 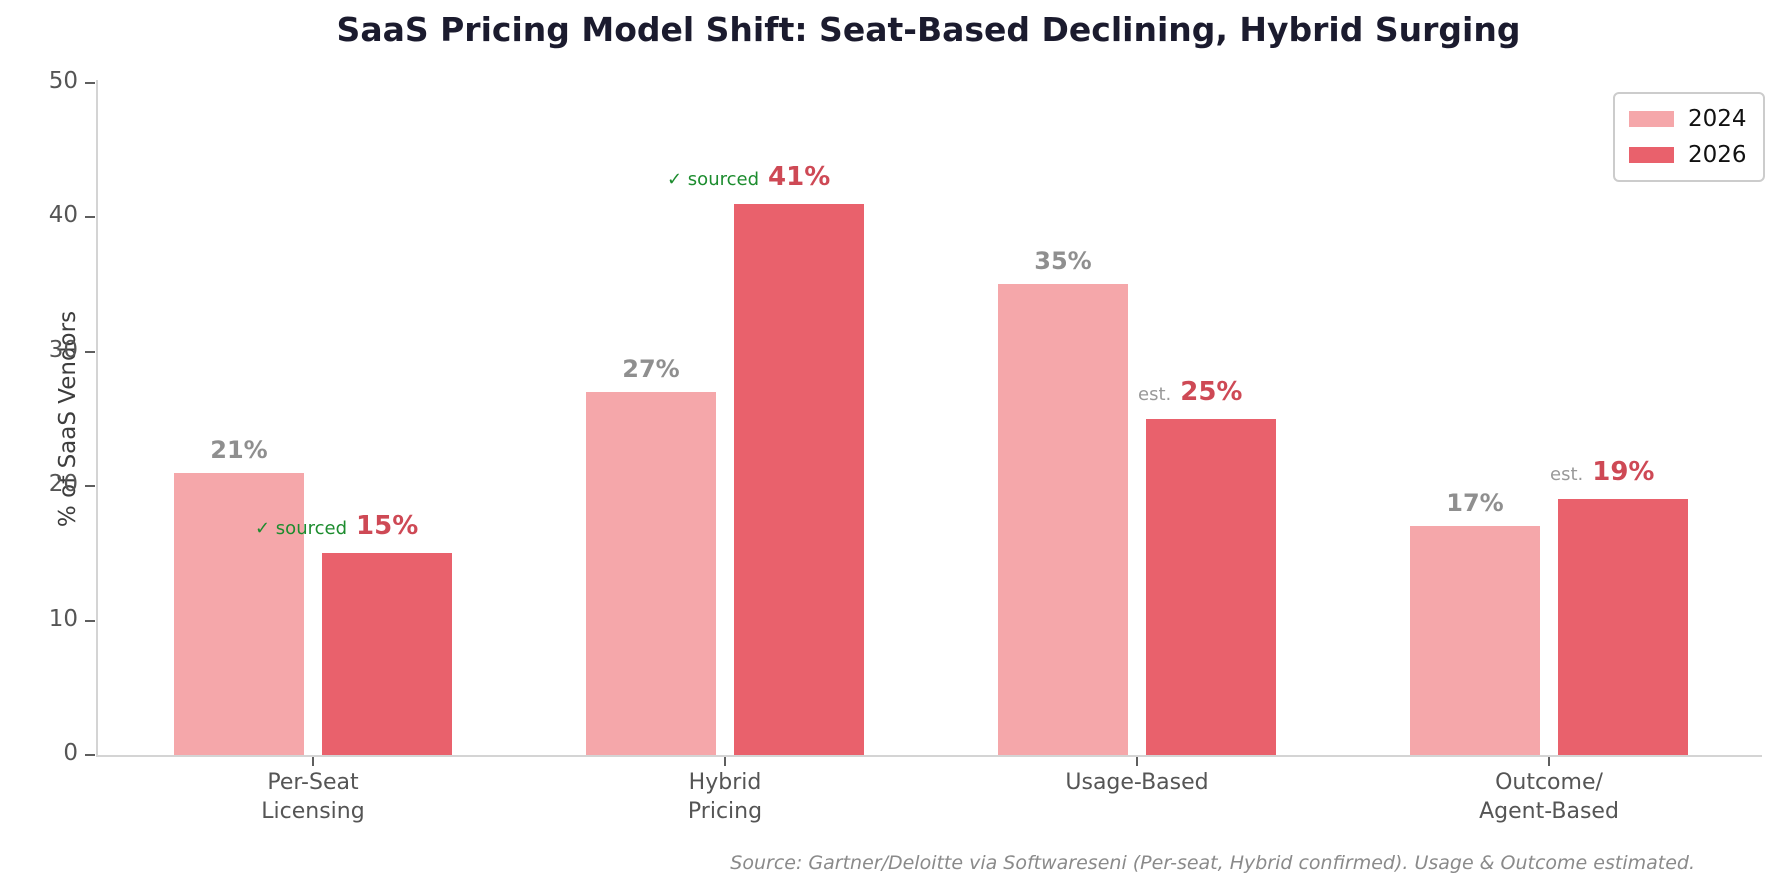 What do you see at coordinates (97, 417) in the screenshot?
I see `y-axis-spine` at bounding box center [97, 417].